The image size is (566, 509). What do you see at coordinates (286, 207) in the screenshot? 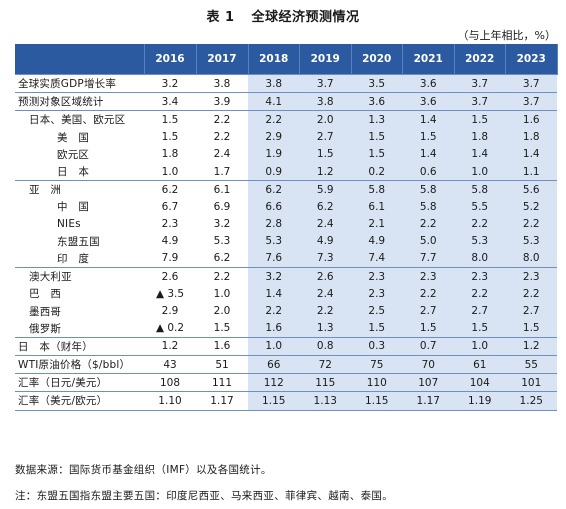
I see `table-row: 中 国 6.7 6.9 6.6 6.2 6.1 5.8 5.5 5.2` at bounding box center [286, 207].